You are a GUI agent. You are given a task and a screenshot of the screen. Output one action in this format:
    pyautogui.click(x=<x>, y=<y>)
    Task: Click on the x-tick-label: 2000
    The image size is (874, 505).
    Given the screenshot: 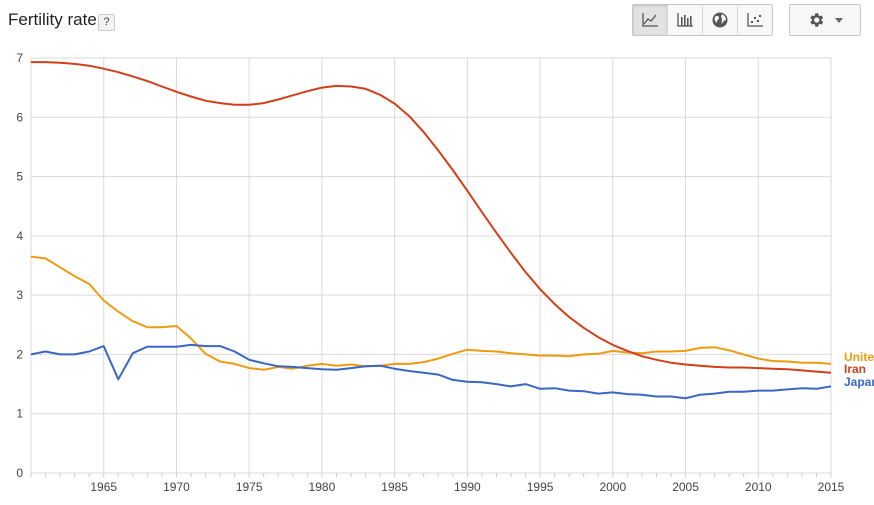 What is the action you would take?
    pyautogui.click(x=612, y=487)
    